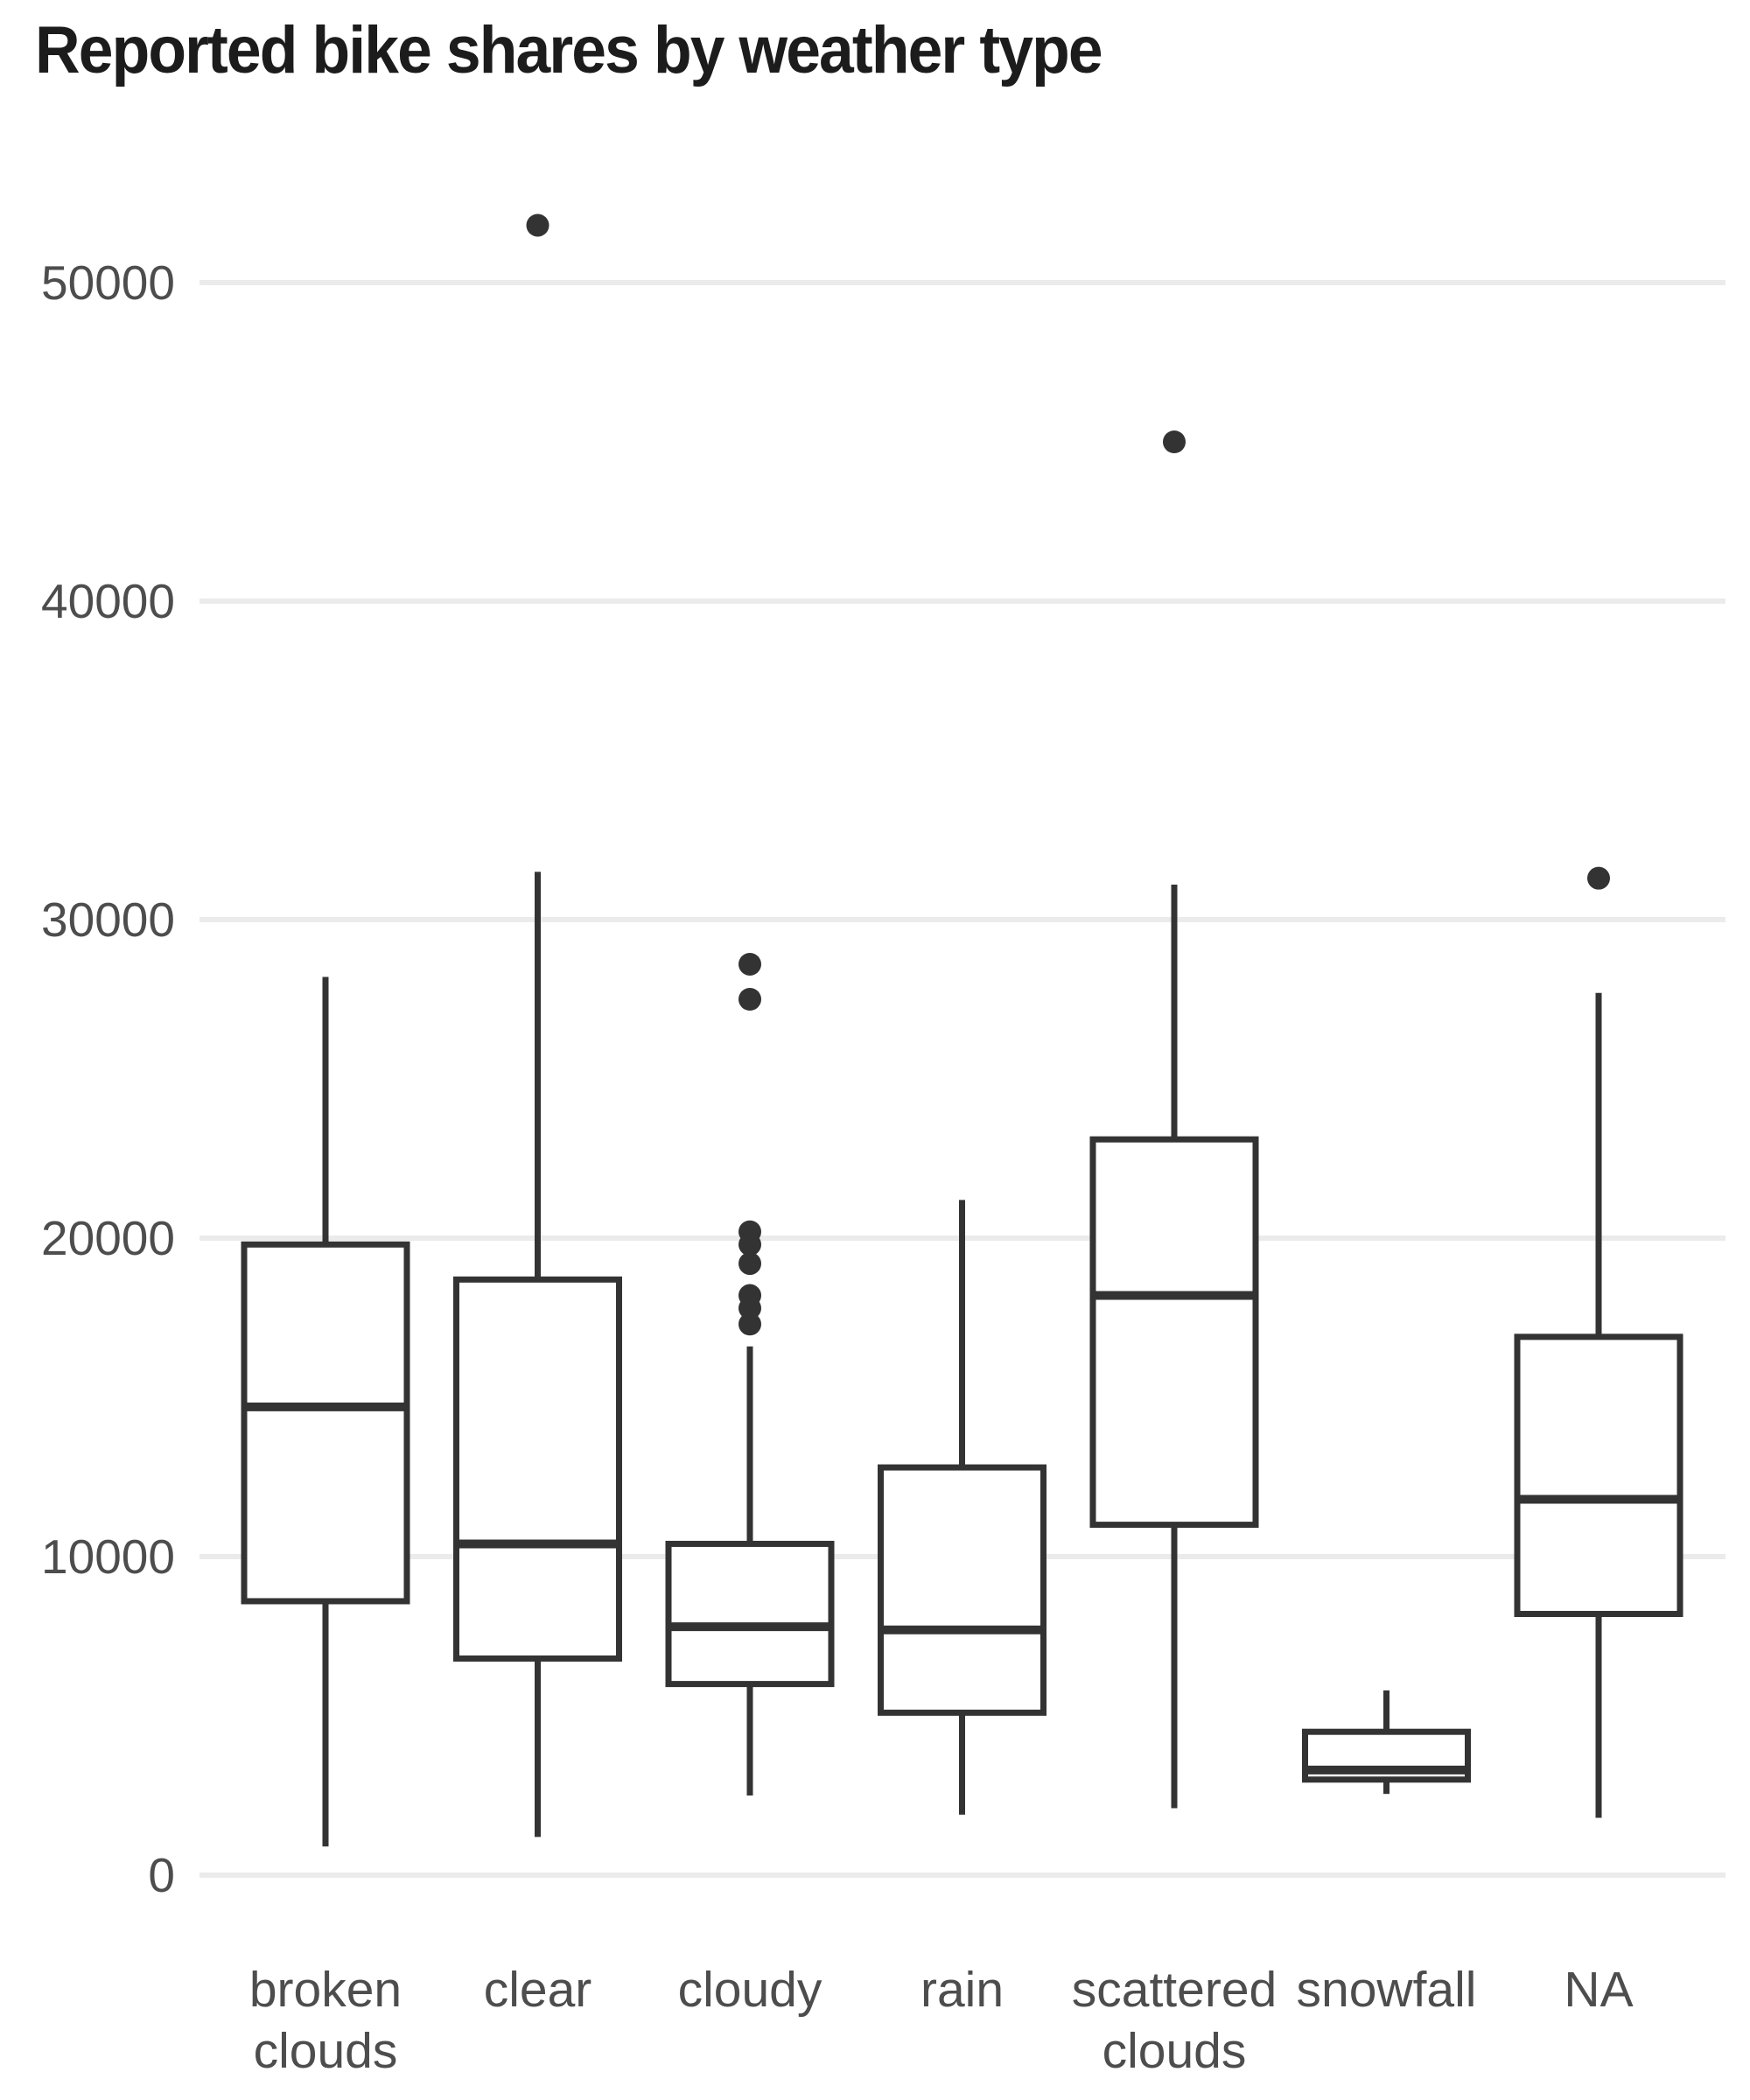 This screenshot has height=2100, width=1750. What do you see at coordinates (325, 1990) in the screenshot?
I see `x-axis-label: broken` at bounding box center [325, 1990].